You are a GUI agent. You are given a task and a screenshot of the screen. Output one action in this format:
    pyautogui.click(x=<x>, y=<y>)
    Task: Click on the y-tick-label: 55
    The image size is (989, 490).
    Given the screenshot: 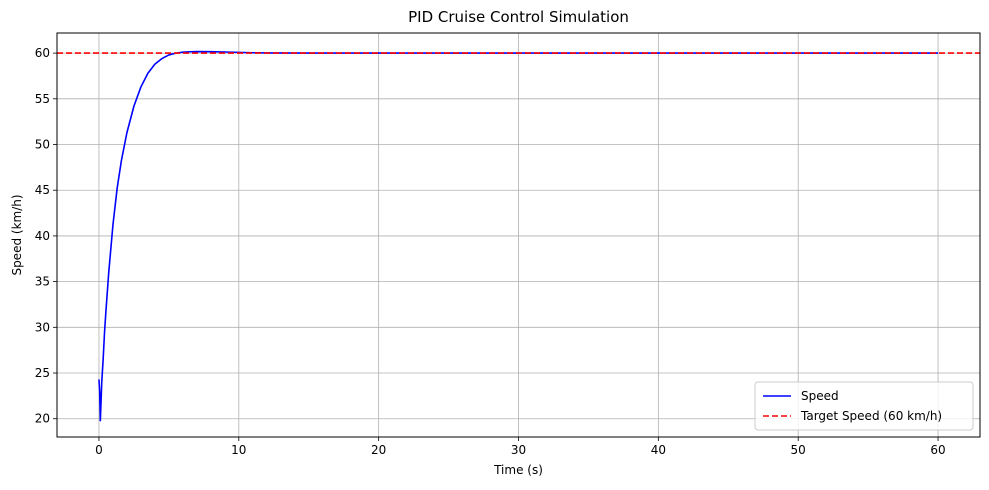 What is the action you would take?
    pyautogui.click(x=42, y=99)
    